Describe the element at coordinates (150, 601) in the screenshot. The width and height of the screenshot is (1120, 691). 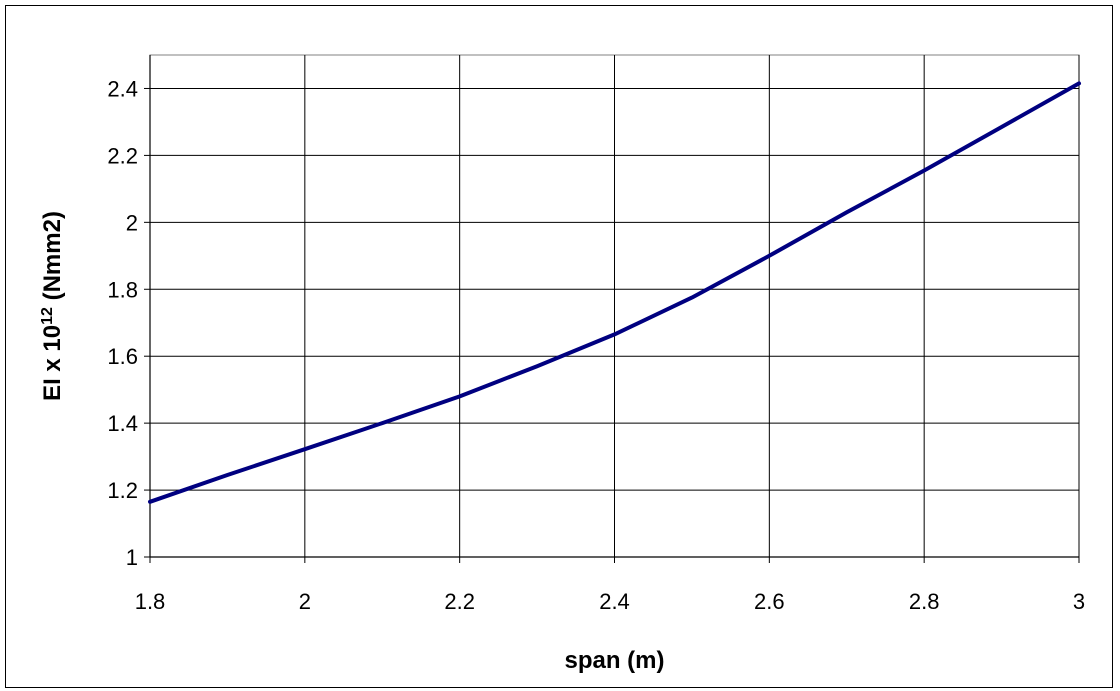
I see `x-tick-label: 1.8` at that location.